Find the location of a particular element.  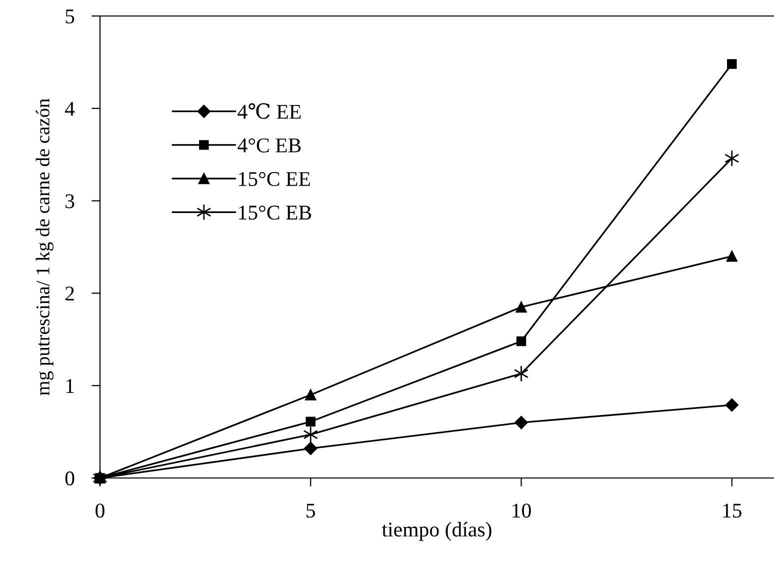

legend-label: 15°C EB is located at coordinates (275, 213).